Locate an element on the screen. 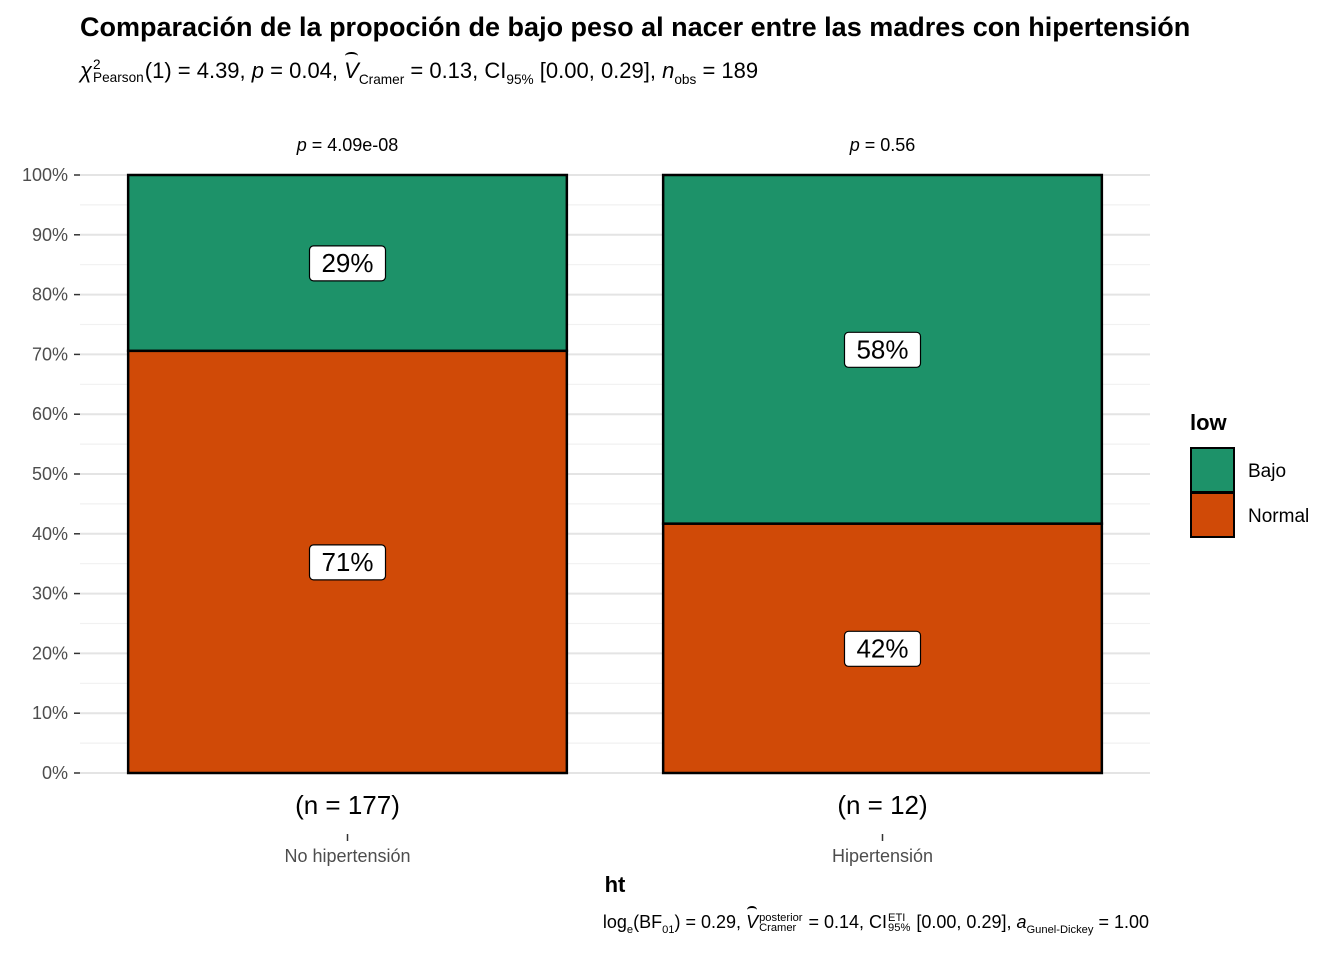 The height and width of the screenshot is (960, 1344). caption-ci-sup: ETI is located at coordinates (897, 917).